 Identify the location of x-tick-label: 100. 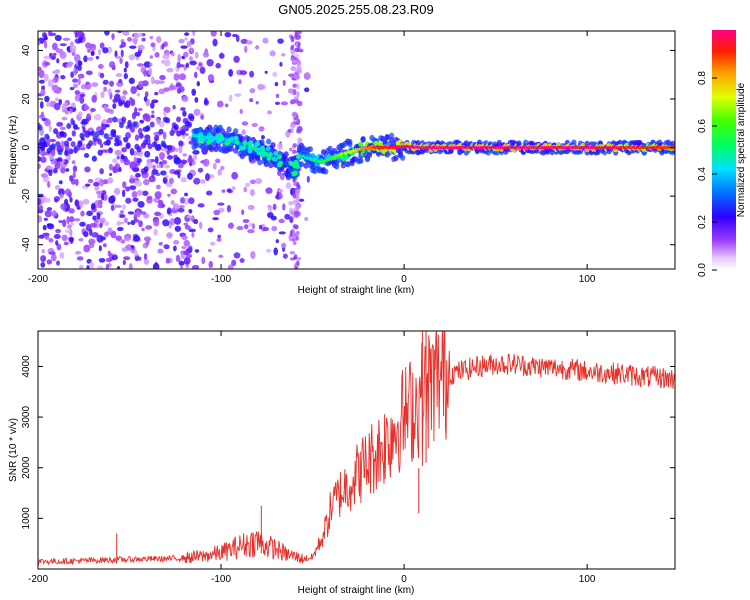
(587, 579).